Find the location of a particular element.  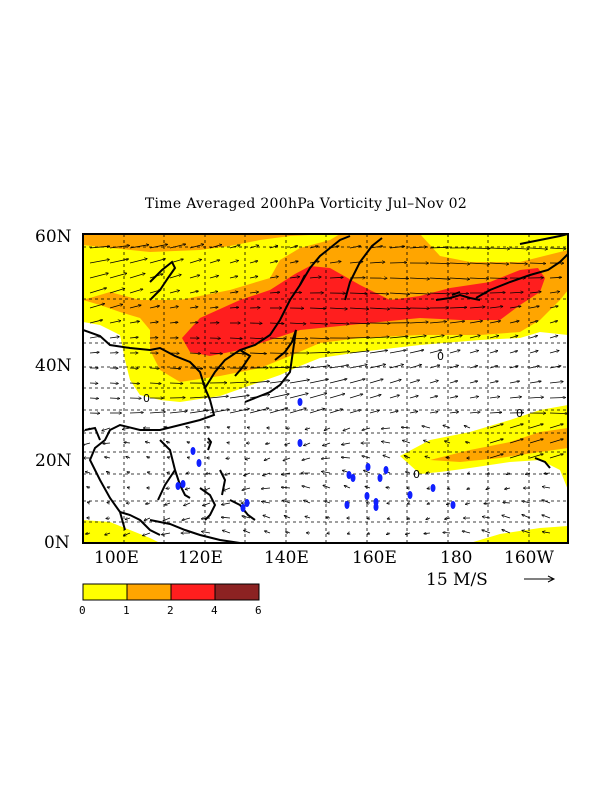

lon-label-100e: 100E is located at coordinates (116, 558).